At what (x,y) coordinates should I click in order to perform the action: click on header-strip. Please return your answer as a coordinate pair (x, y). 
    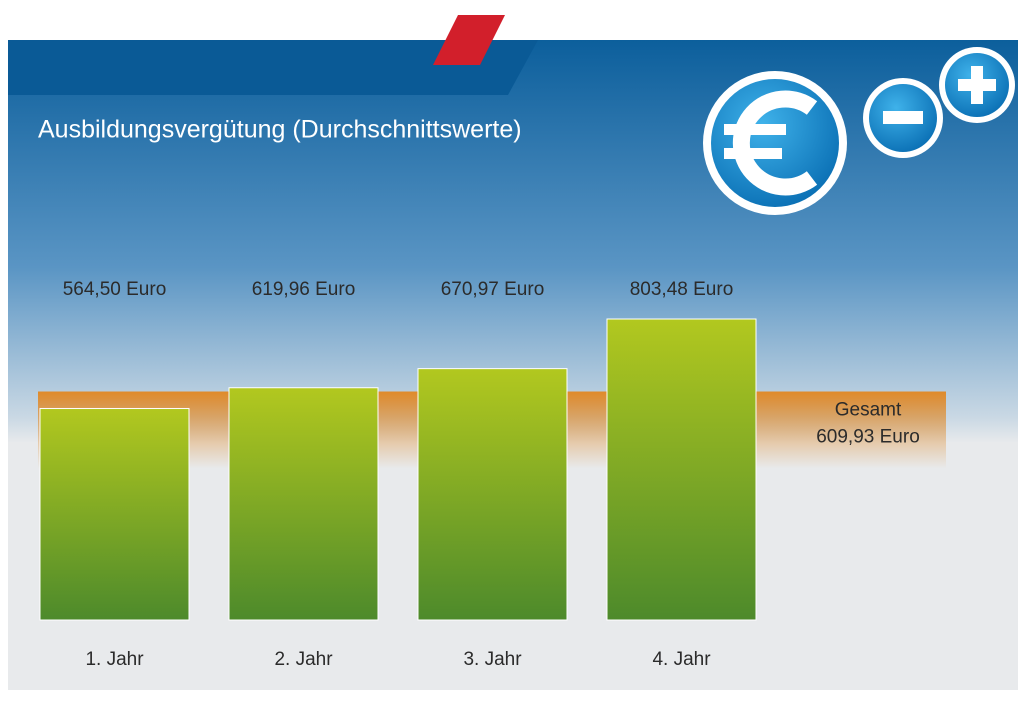
    Looking at the image, I should click on (273, 67).